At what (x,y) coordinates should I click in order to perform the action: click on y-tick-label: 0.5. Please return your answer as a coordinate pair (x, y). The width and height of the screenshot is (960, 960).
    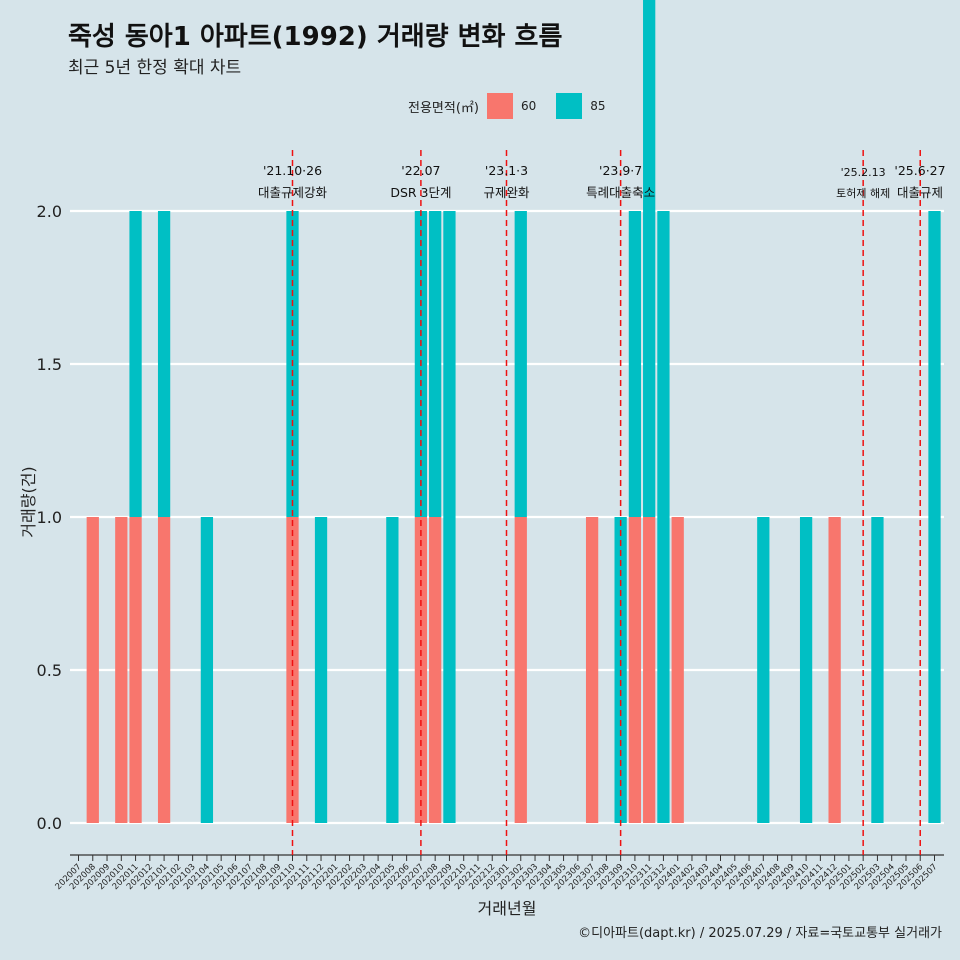
    Looking at the image, I should click on (49, 670).